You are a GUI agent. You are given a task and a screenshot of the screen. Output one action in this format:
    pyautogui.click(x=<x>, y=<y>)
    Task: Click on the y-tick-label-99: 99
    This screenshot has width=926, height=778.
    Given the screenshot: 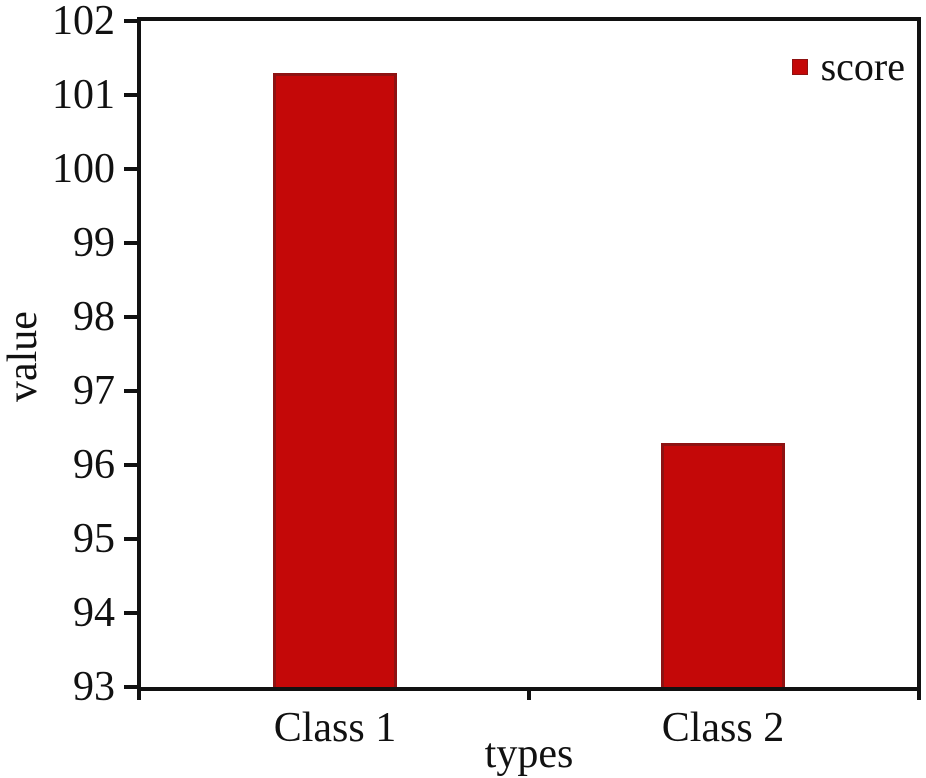 What is the action you would take?
    pyautogui.click(x=94, y=243)
    